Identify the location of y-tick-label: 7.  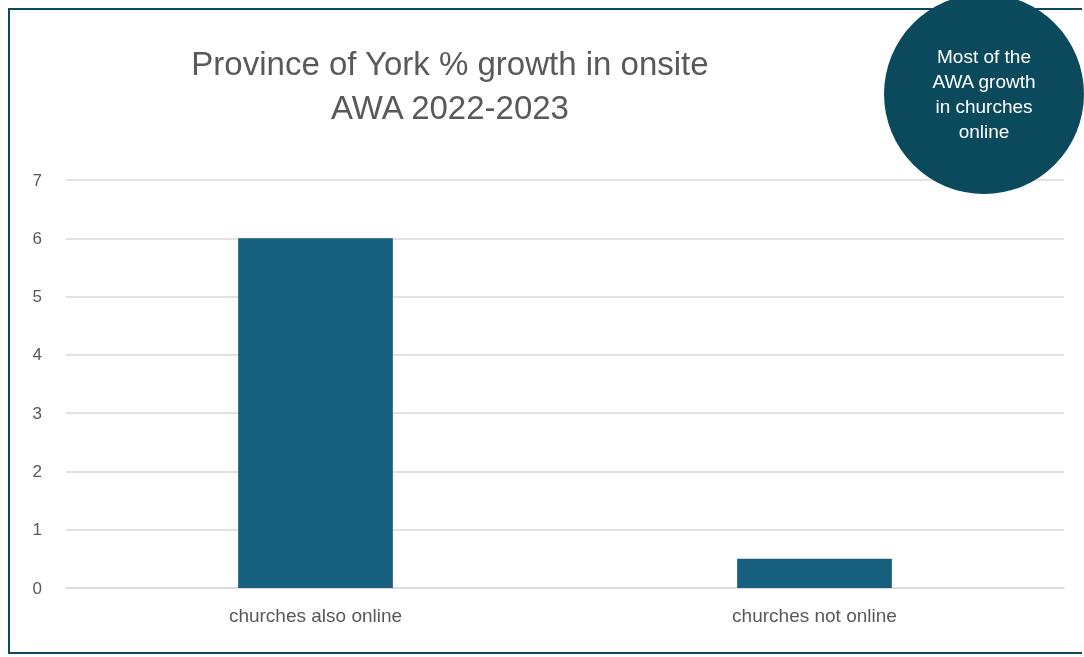
(37, 180).